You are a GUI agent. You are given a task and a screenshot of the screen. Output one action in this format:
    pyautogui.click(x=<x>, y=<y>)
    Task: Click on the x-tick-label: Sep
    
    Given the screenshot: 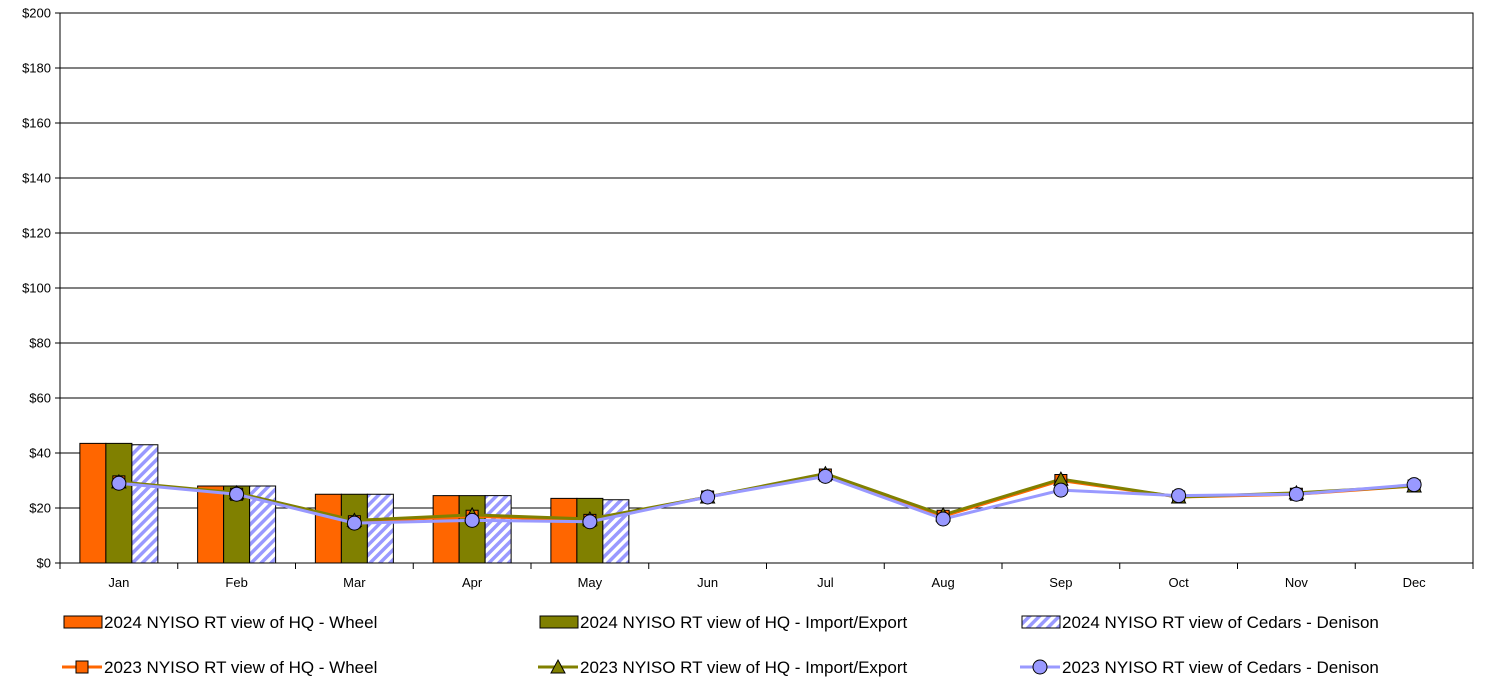 What is the action you would take?
    pyautogui.click(x=1060, y=582)
    